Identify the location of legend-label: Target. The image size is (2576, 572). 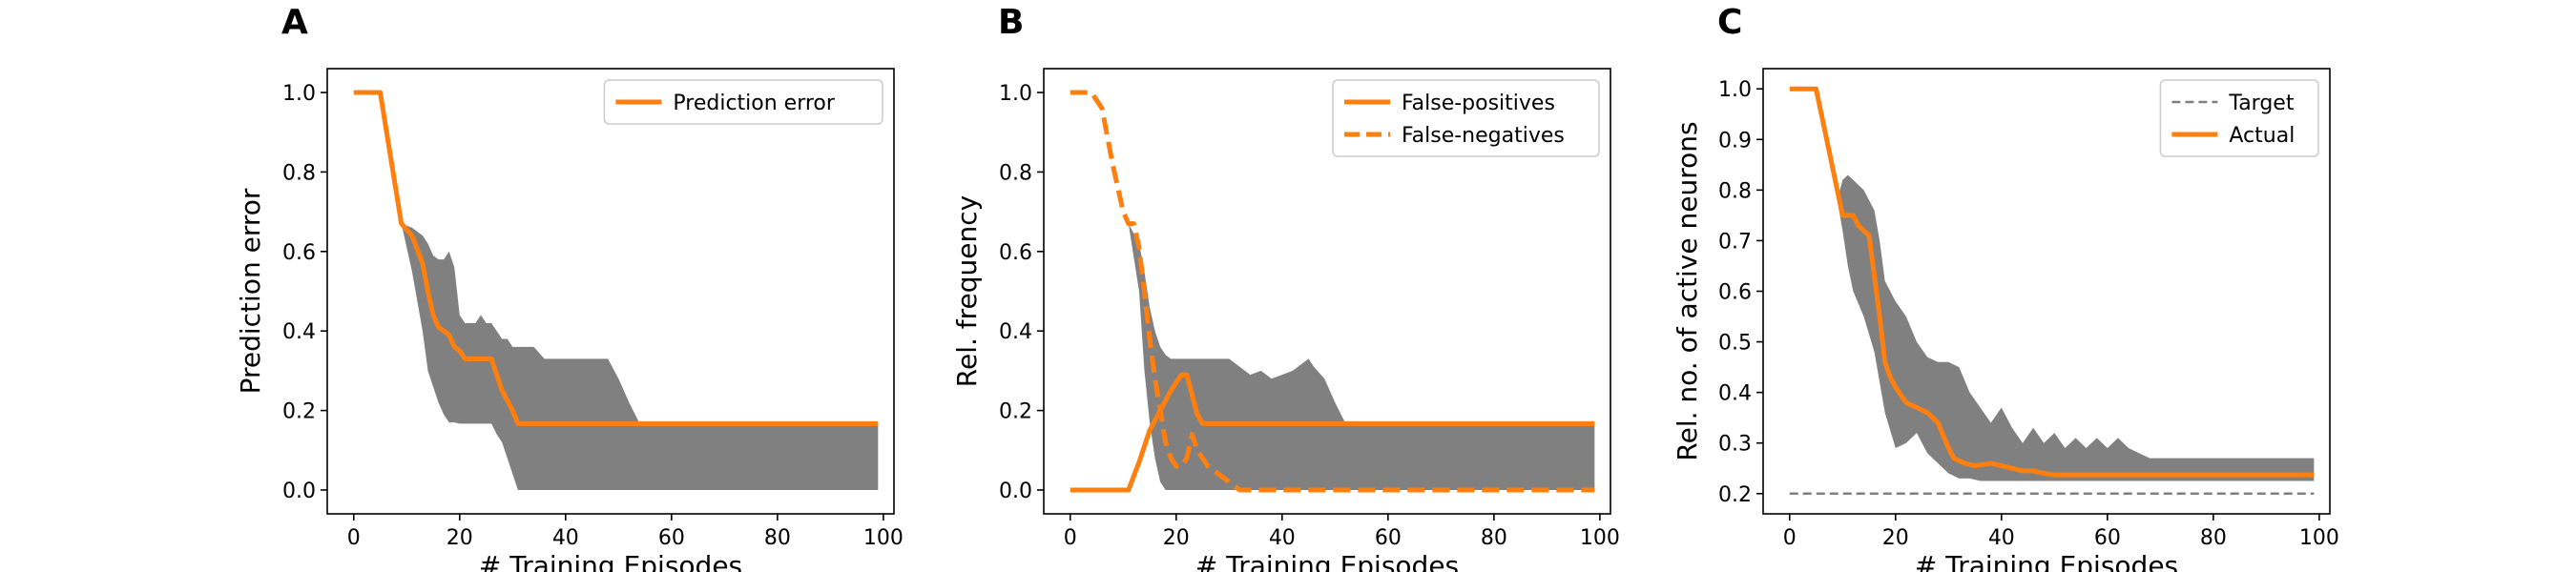
(2261, 104).